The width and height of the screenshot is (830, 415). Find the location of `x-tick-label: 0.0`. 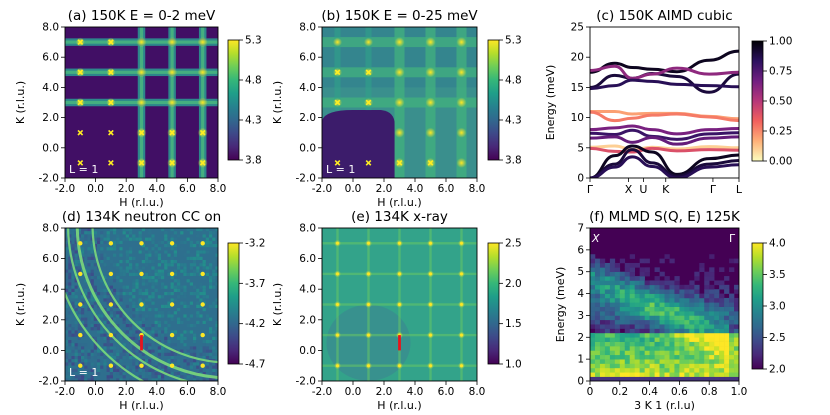

x-tick-label: 0.0 is located at coordinates (353, 392).